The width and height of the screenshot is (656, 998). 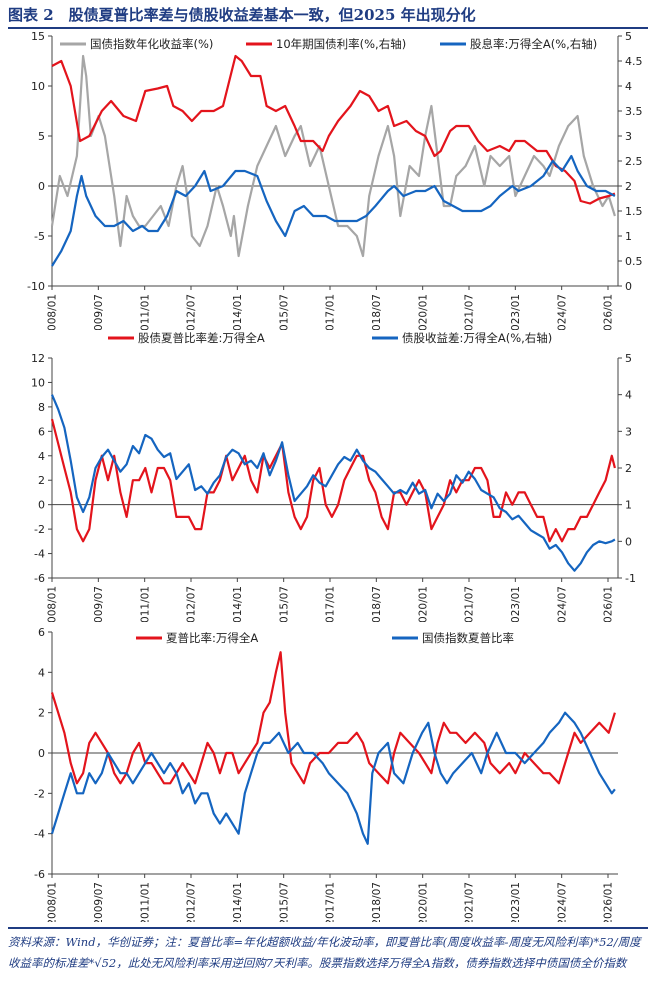 I want to click on y-tick-label-right: 2.5, so click(x=634, y=161).